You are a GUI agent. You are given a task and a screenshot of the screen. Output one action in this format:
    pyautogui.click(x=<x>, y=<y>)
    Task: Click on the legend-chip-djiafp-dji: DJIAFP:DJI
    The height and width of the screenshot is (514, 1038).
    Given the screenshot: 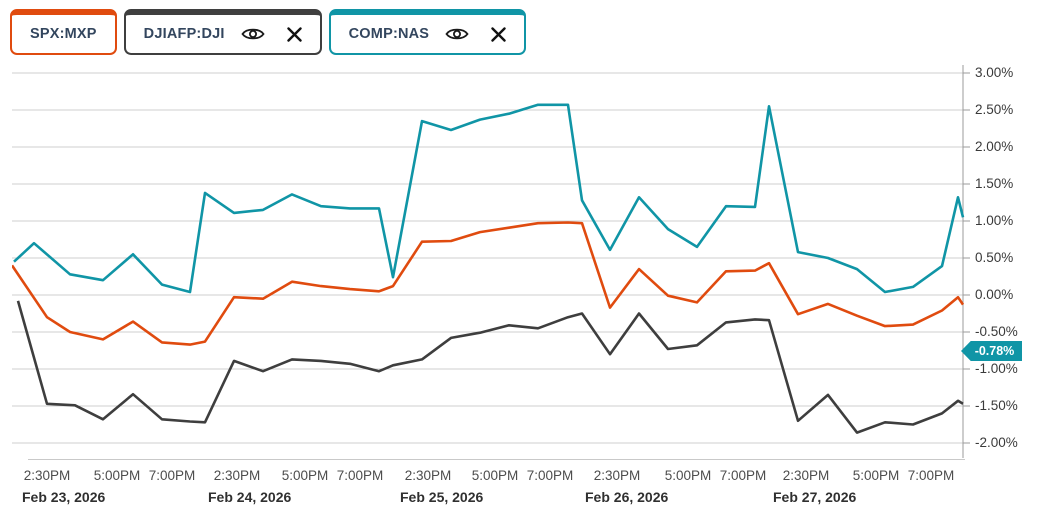 What is the action you would take?
    pyautogui.click(x=222, y=32)
    